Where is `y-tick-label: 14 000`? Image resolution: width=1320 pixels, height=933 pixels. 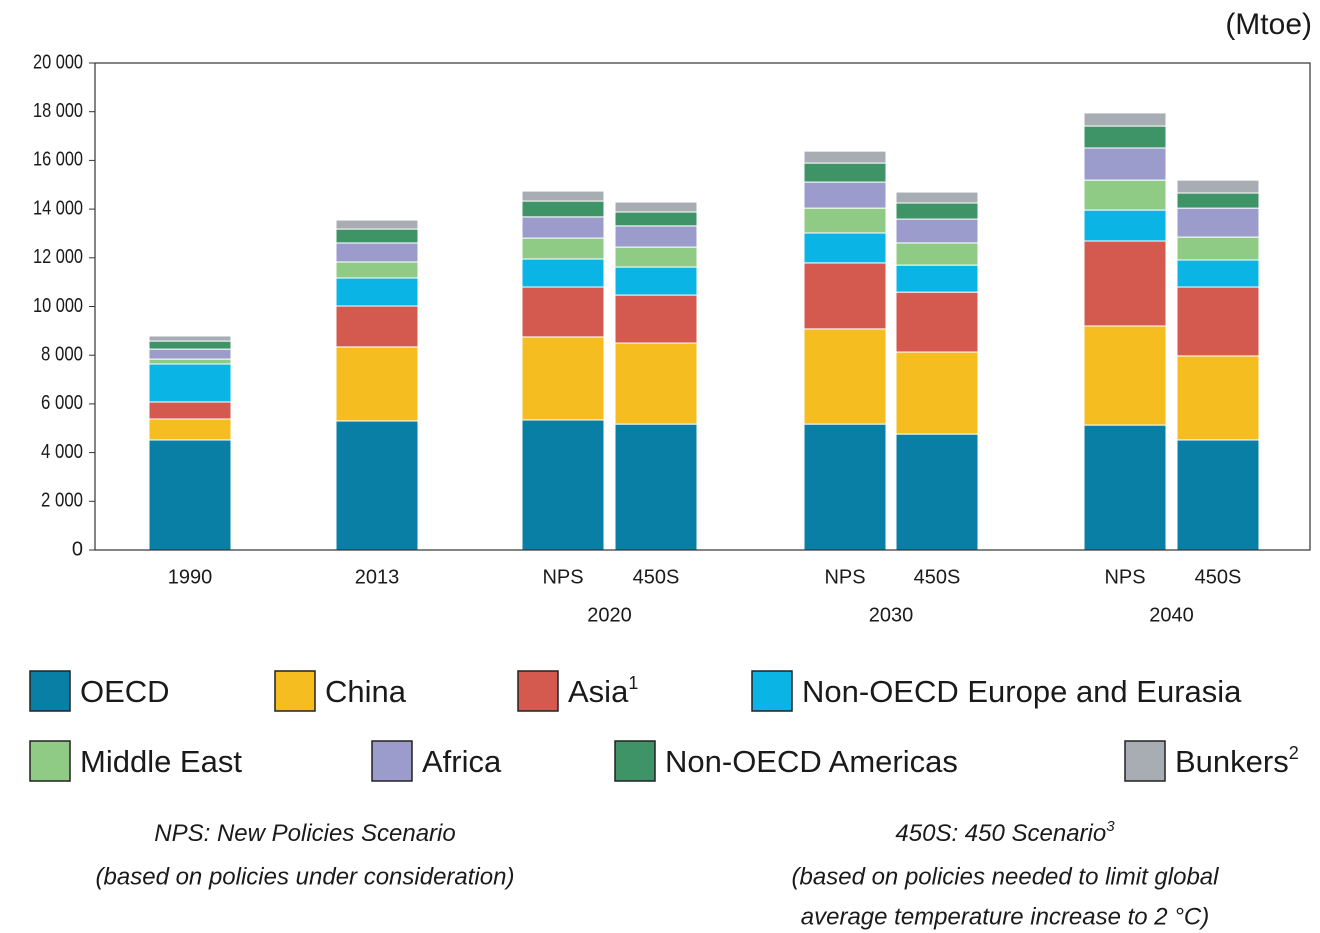 y-tick-label: 14 000 is located at coordinates (58, 208).